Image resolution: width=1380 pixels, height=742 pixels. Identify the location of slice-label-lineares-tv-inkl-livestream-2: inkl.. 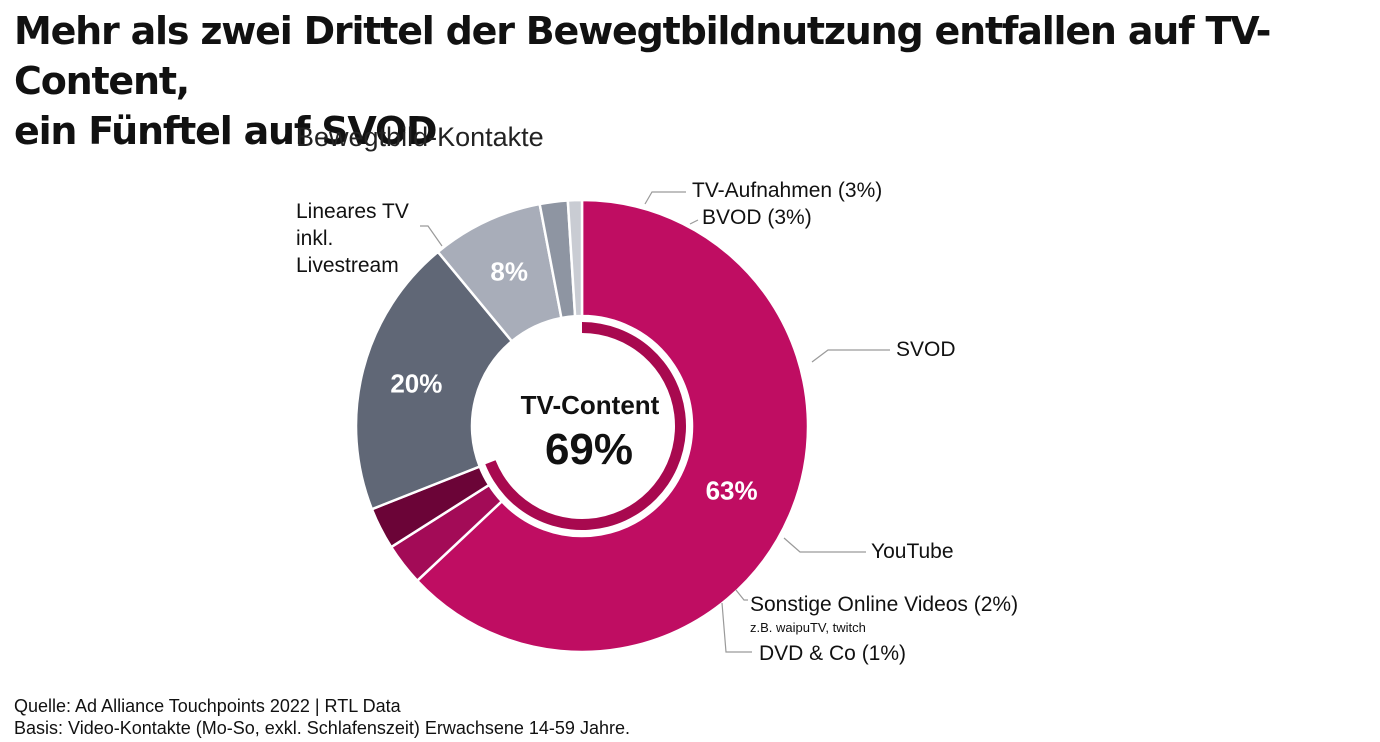
(314, 238).